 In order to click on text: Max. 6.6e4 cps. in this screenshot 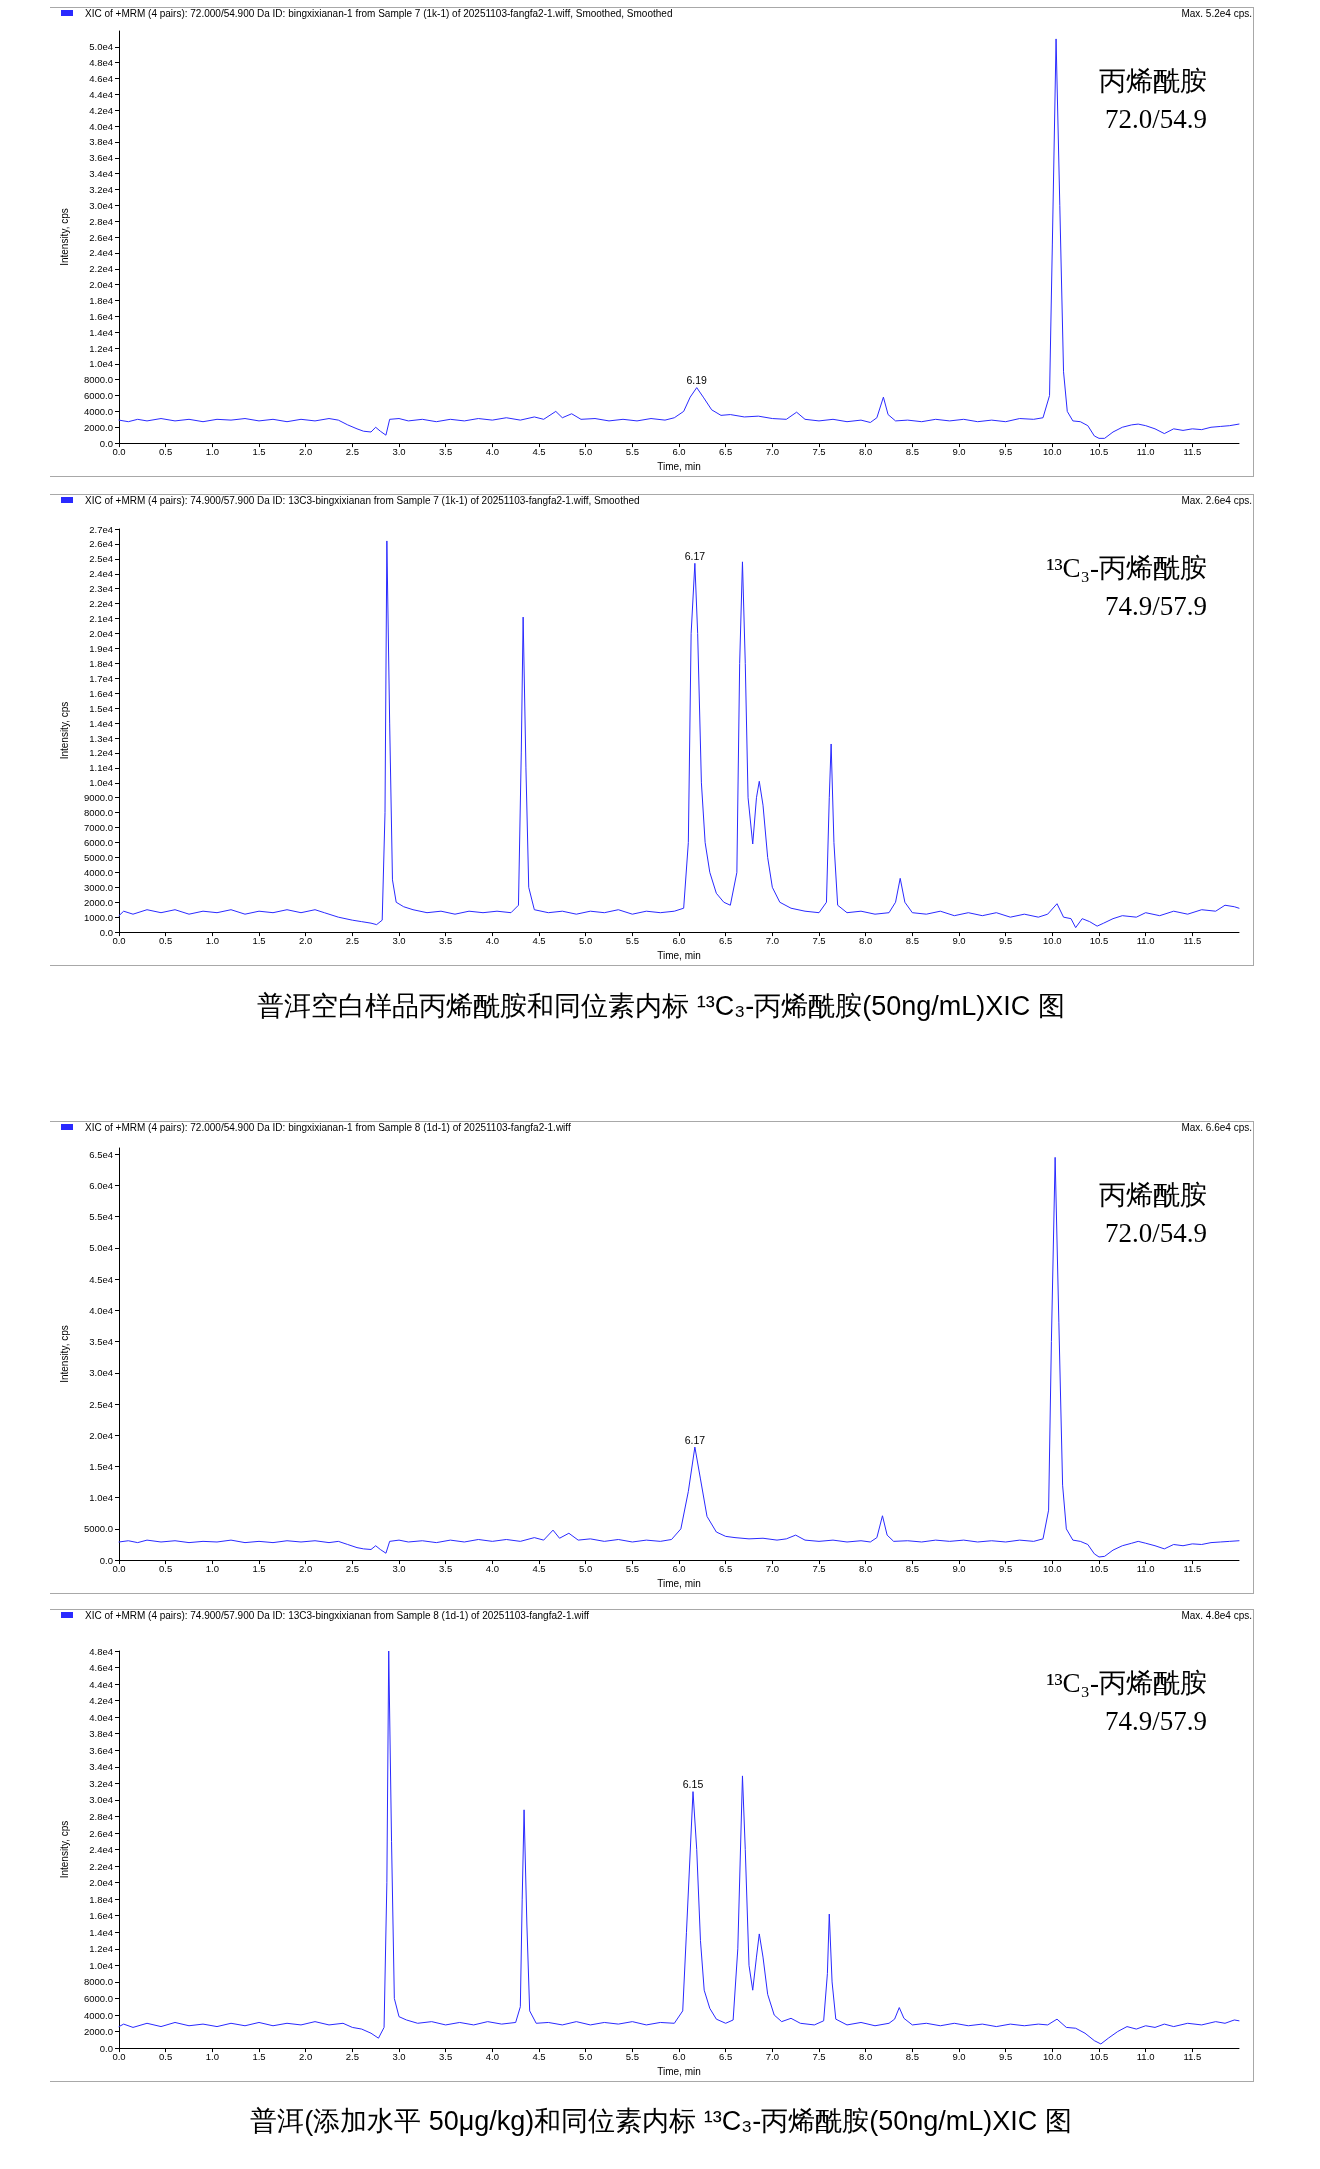, I will do `click(1216, 1127)`.